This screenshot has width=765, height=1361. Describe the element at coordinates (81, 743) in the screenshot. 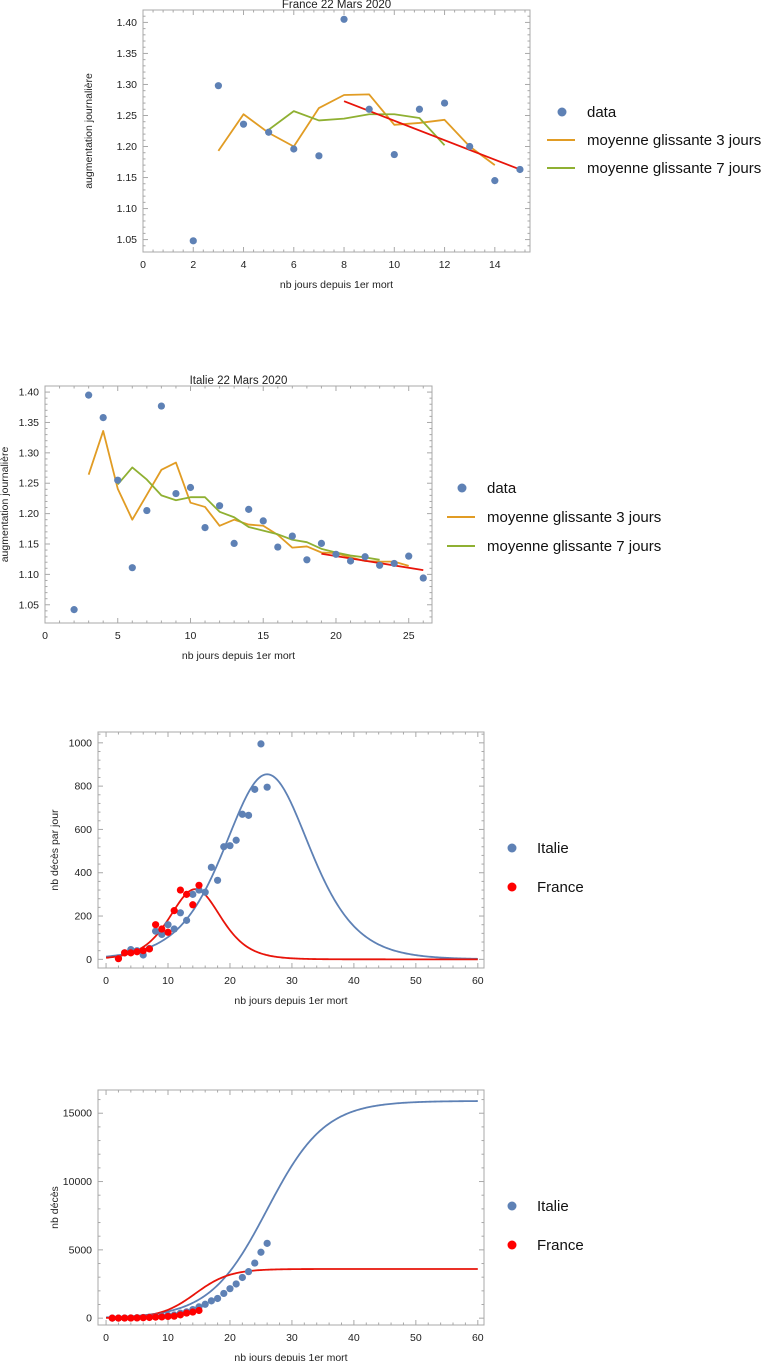

I see `y-tick-label: 1000` at that location.